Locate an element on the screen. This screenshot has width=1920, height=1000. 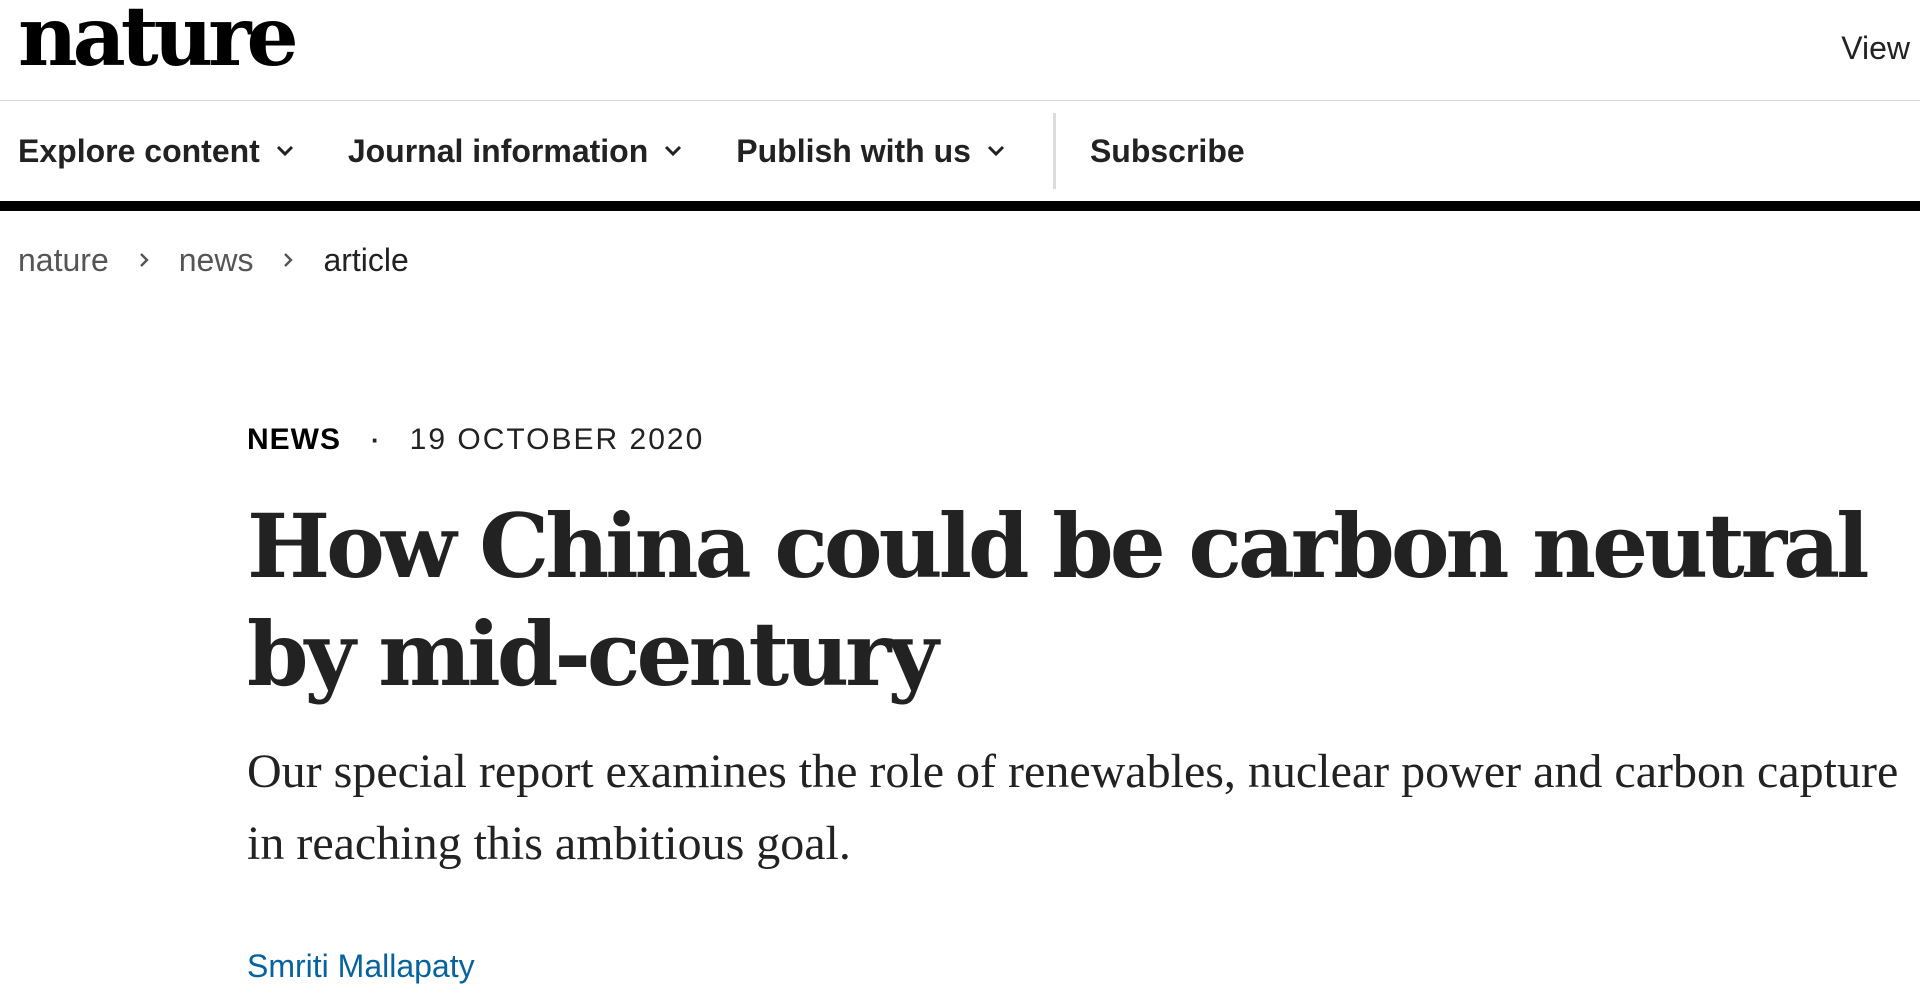
author-link: Smriti Mallapaty is located at coordinates (361, 966).